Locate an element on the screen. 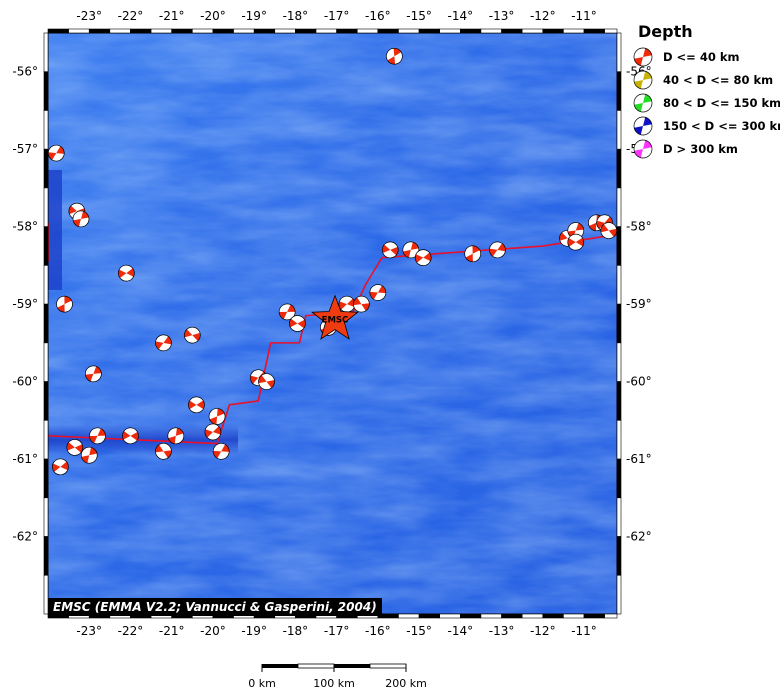 The width and height of the screenshot is (780, 697). lon-tick-bottom: -15° is located at coordinates (419, 631).